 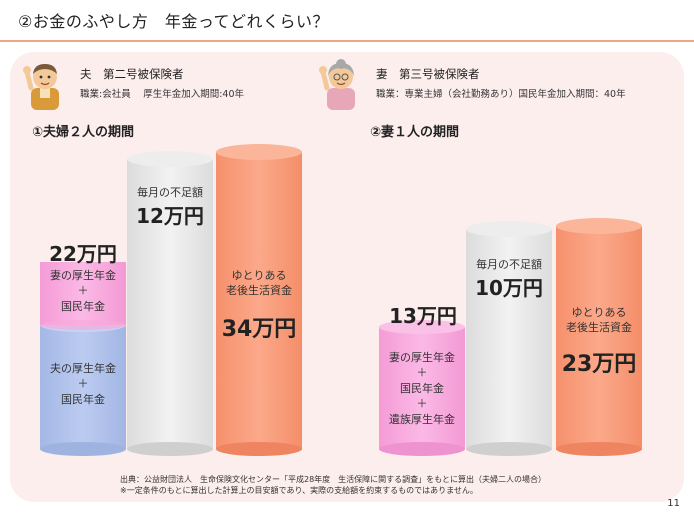 I want to click on husband-pension-line2: ＋, so click(x=83, y=384).